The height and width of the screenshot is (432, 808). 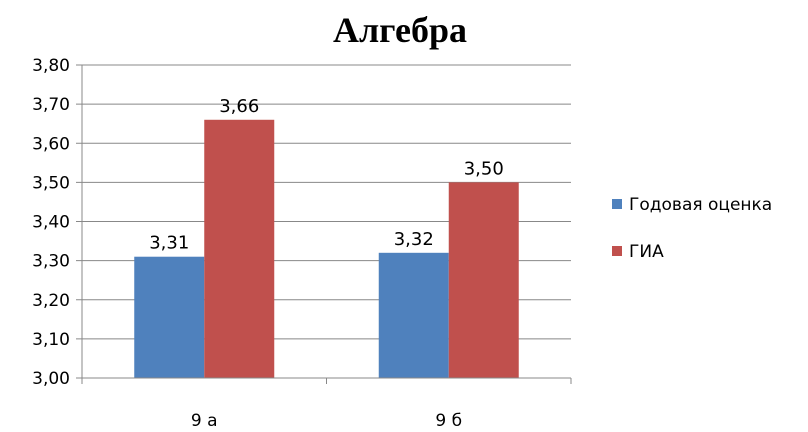 I want to click on x-category-label: 9 б, so click(x=448, y=421).